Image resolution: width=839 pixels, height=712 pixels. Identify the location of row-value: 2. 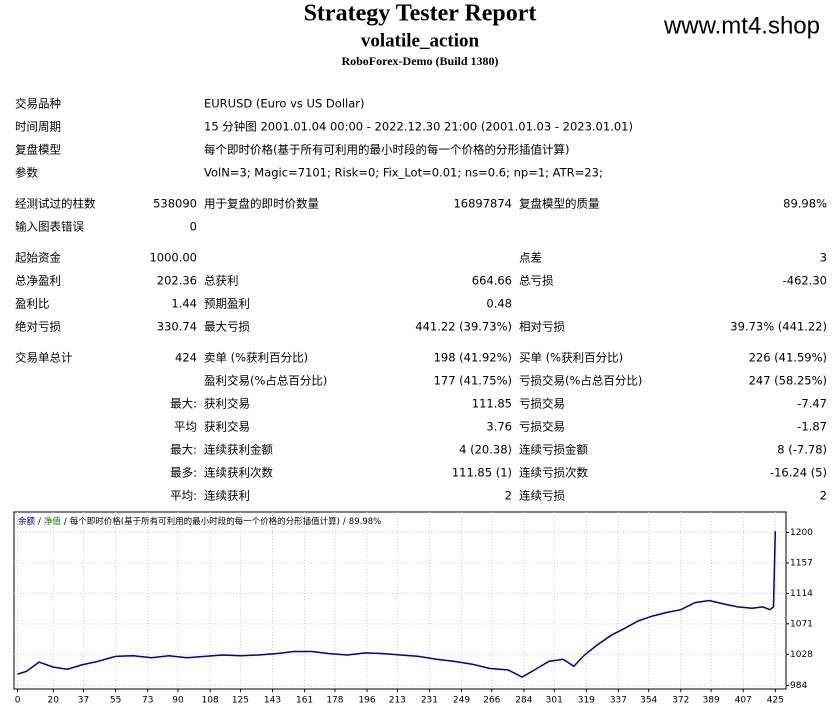
(508, 496).